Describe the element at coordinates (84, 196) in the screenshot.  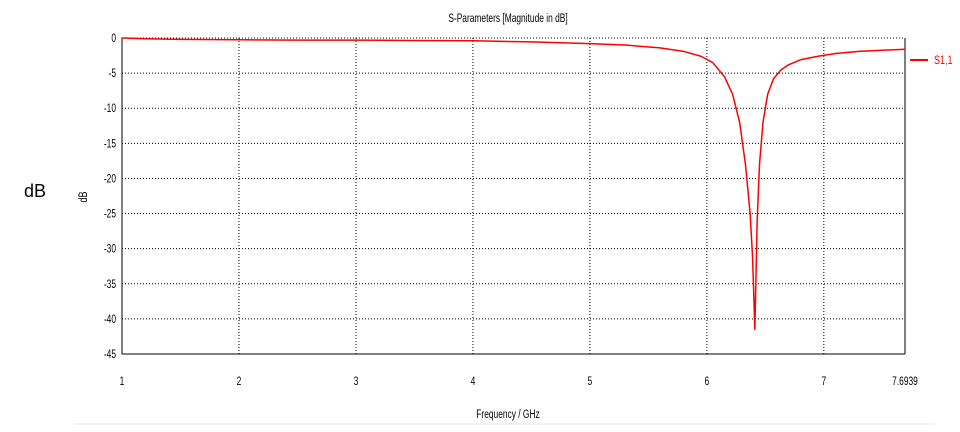
I see `y-axis-label: dB` at that location.